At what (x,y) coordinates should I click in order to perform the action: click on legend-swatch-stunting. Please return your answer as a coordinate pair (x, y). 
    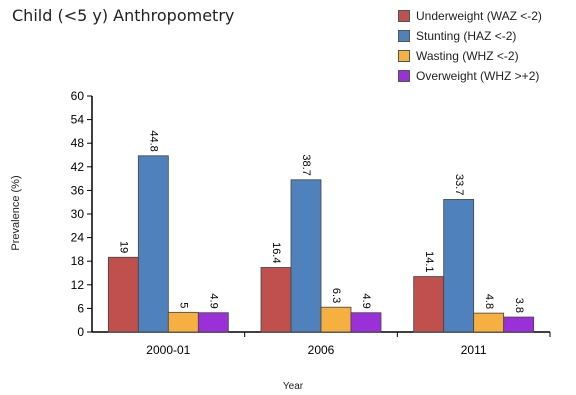
    Looking at the image, I should click on (404, 36).